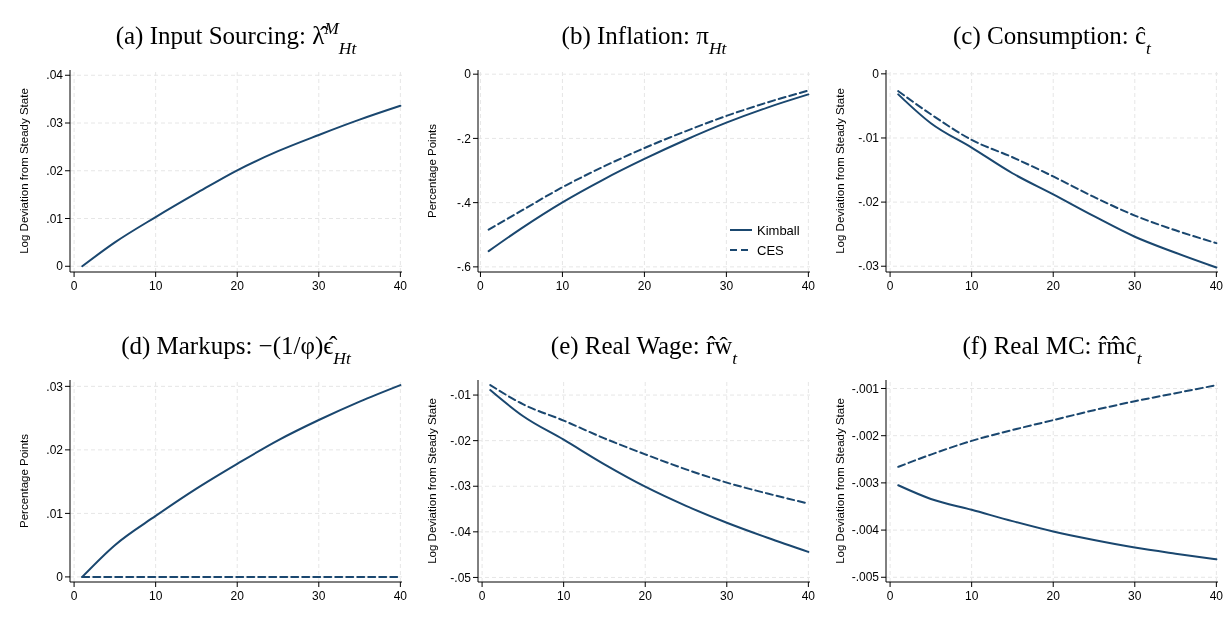 The image size is (1225, 621). I want to click on y-tick-label: -.04, so click(461, 532).